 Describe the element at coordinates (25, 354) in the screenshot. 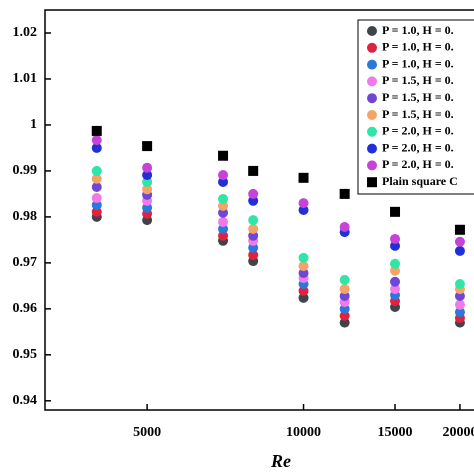

I see `y-tick-label: 0.95` at that location.